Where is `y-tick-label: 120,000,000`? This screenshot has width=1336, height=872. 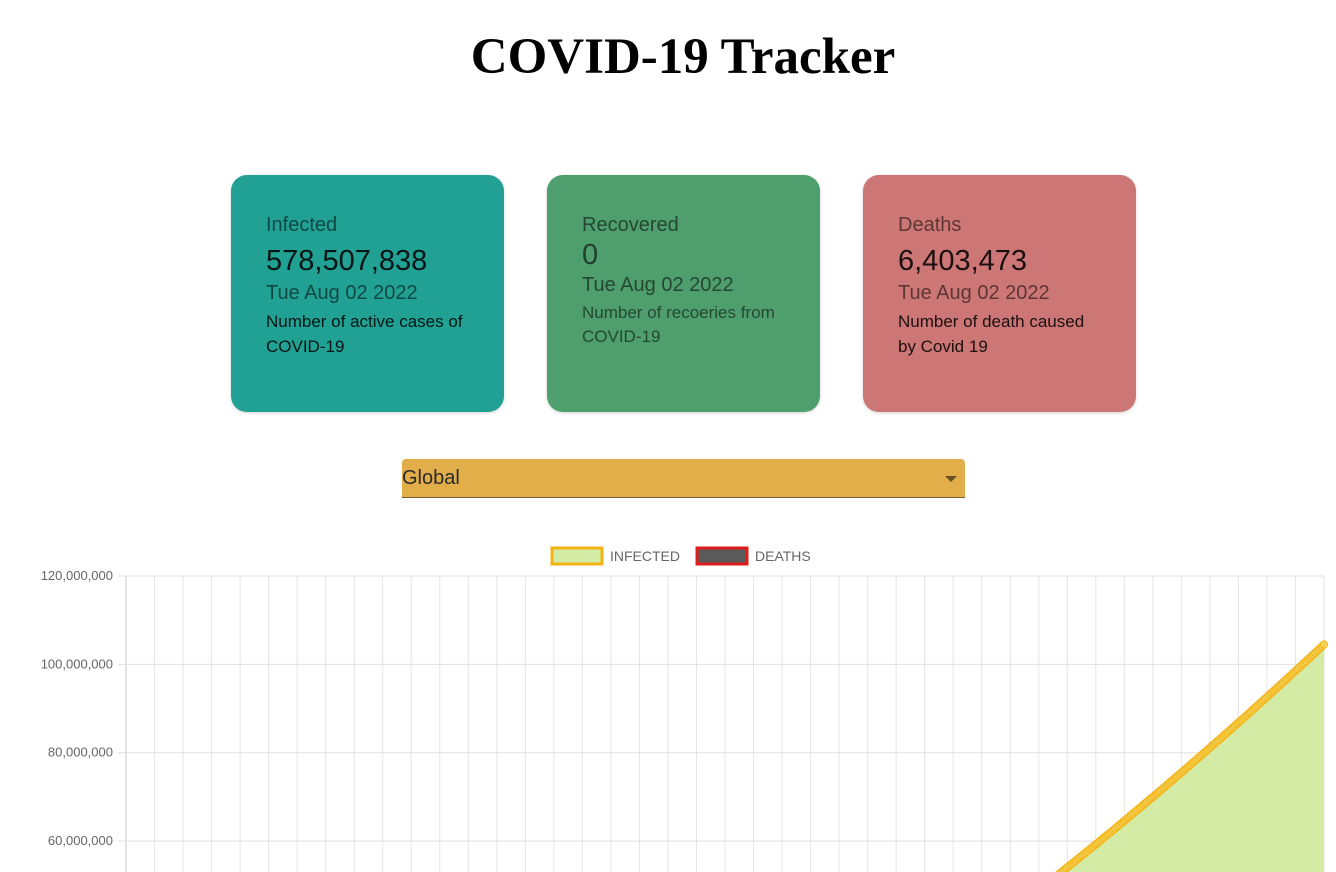 y-tick-label: 120,000,000 is located at coordinates (77, 575).